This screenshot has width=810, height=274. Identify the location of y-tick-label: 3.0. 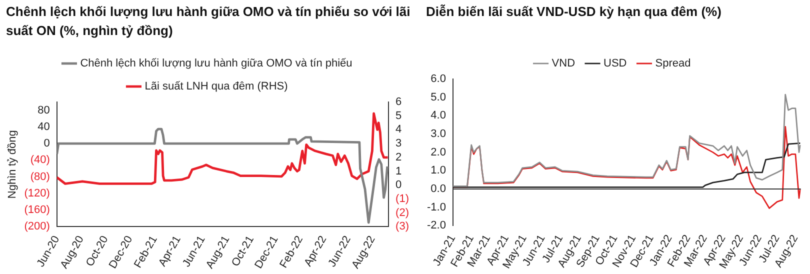
(438, 134).